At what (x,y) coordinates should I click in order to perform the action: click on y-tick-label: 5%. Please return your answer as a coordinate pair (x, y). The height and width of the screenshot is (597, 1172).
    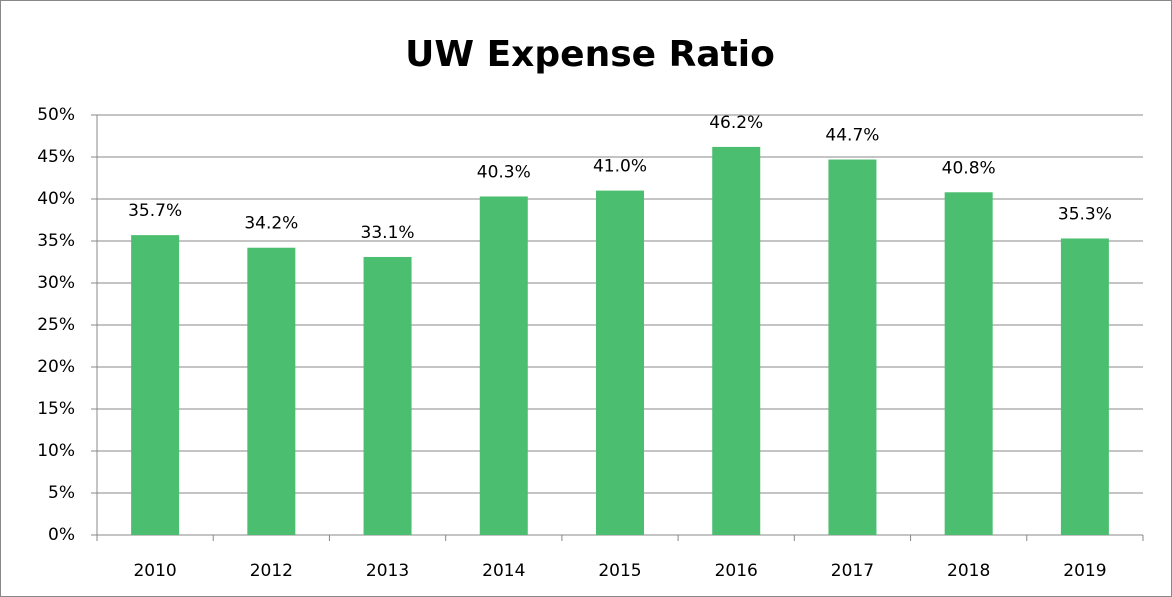
    Looking at the image, I should click on (61, 493).